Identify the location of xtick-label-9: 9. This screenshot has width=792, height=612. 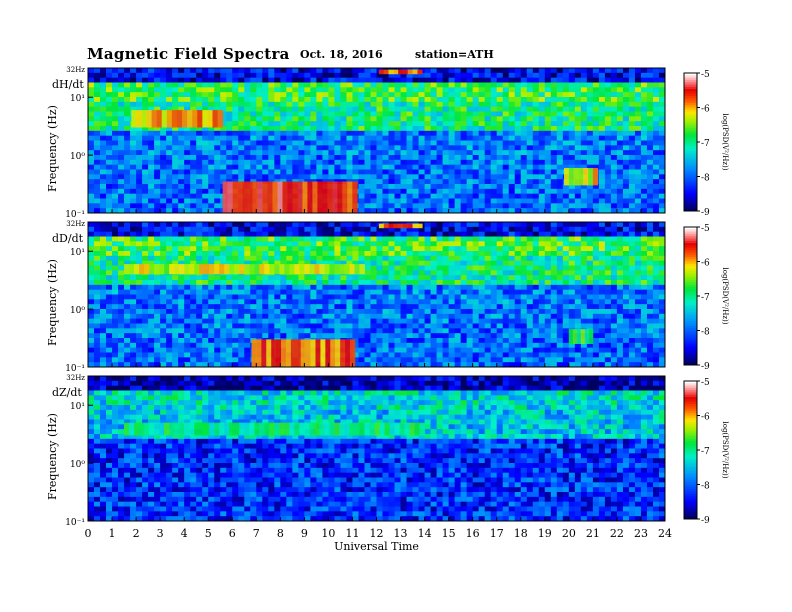
(304, 533).